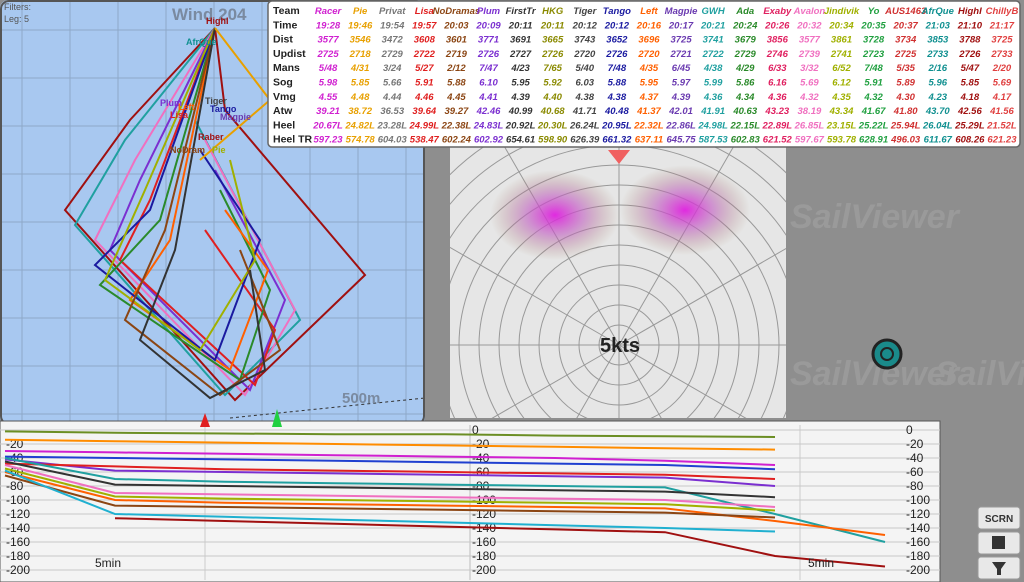  Describe the element at coordinates (585, 140) in the screenshot. I see `table-cell: 626.39` at that location.